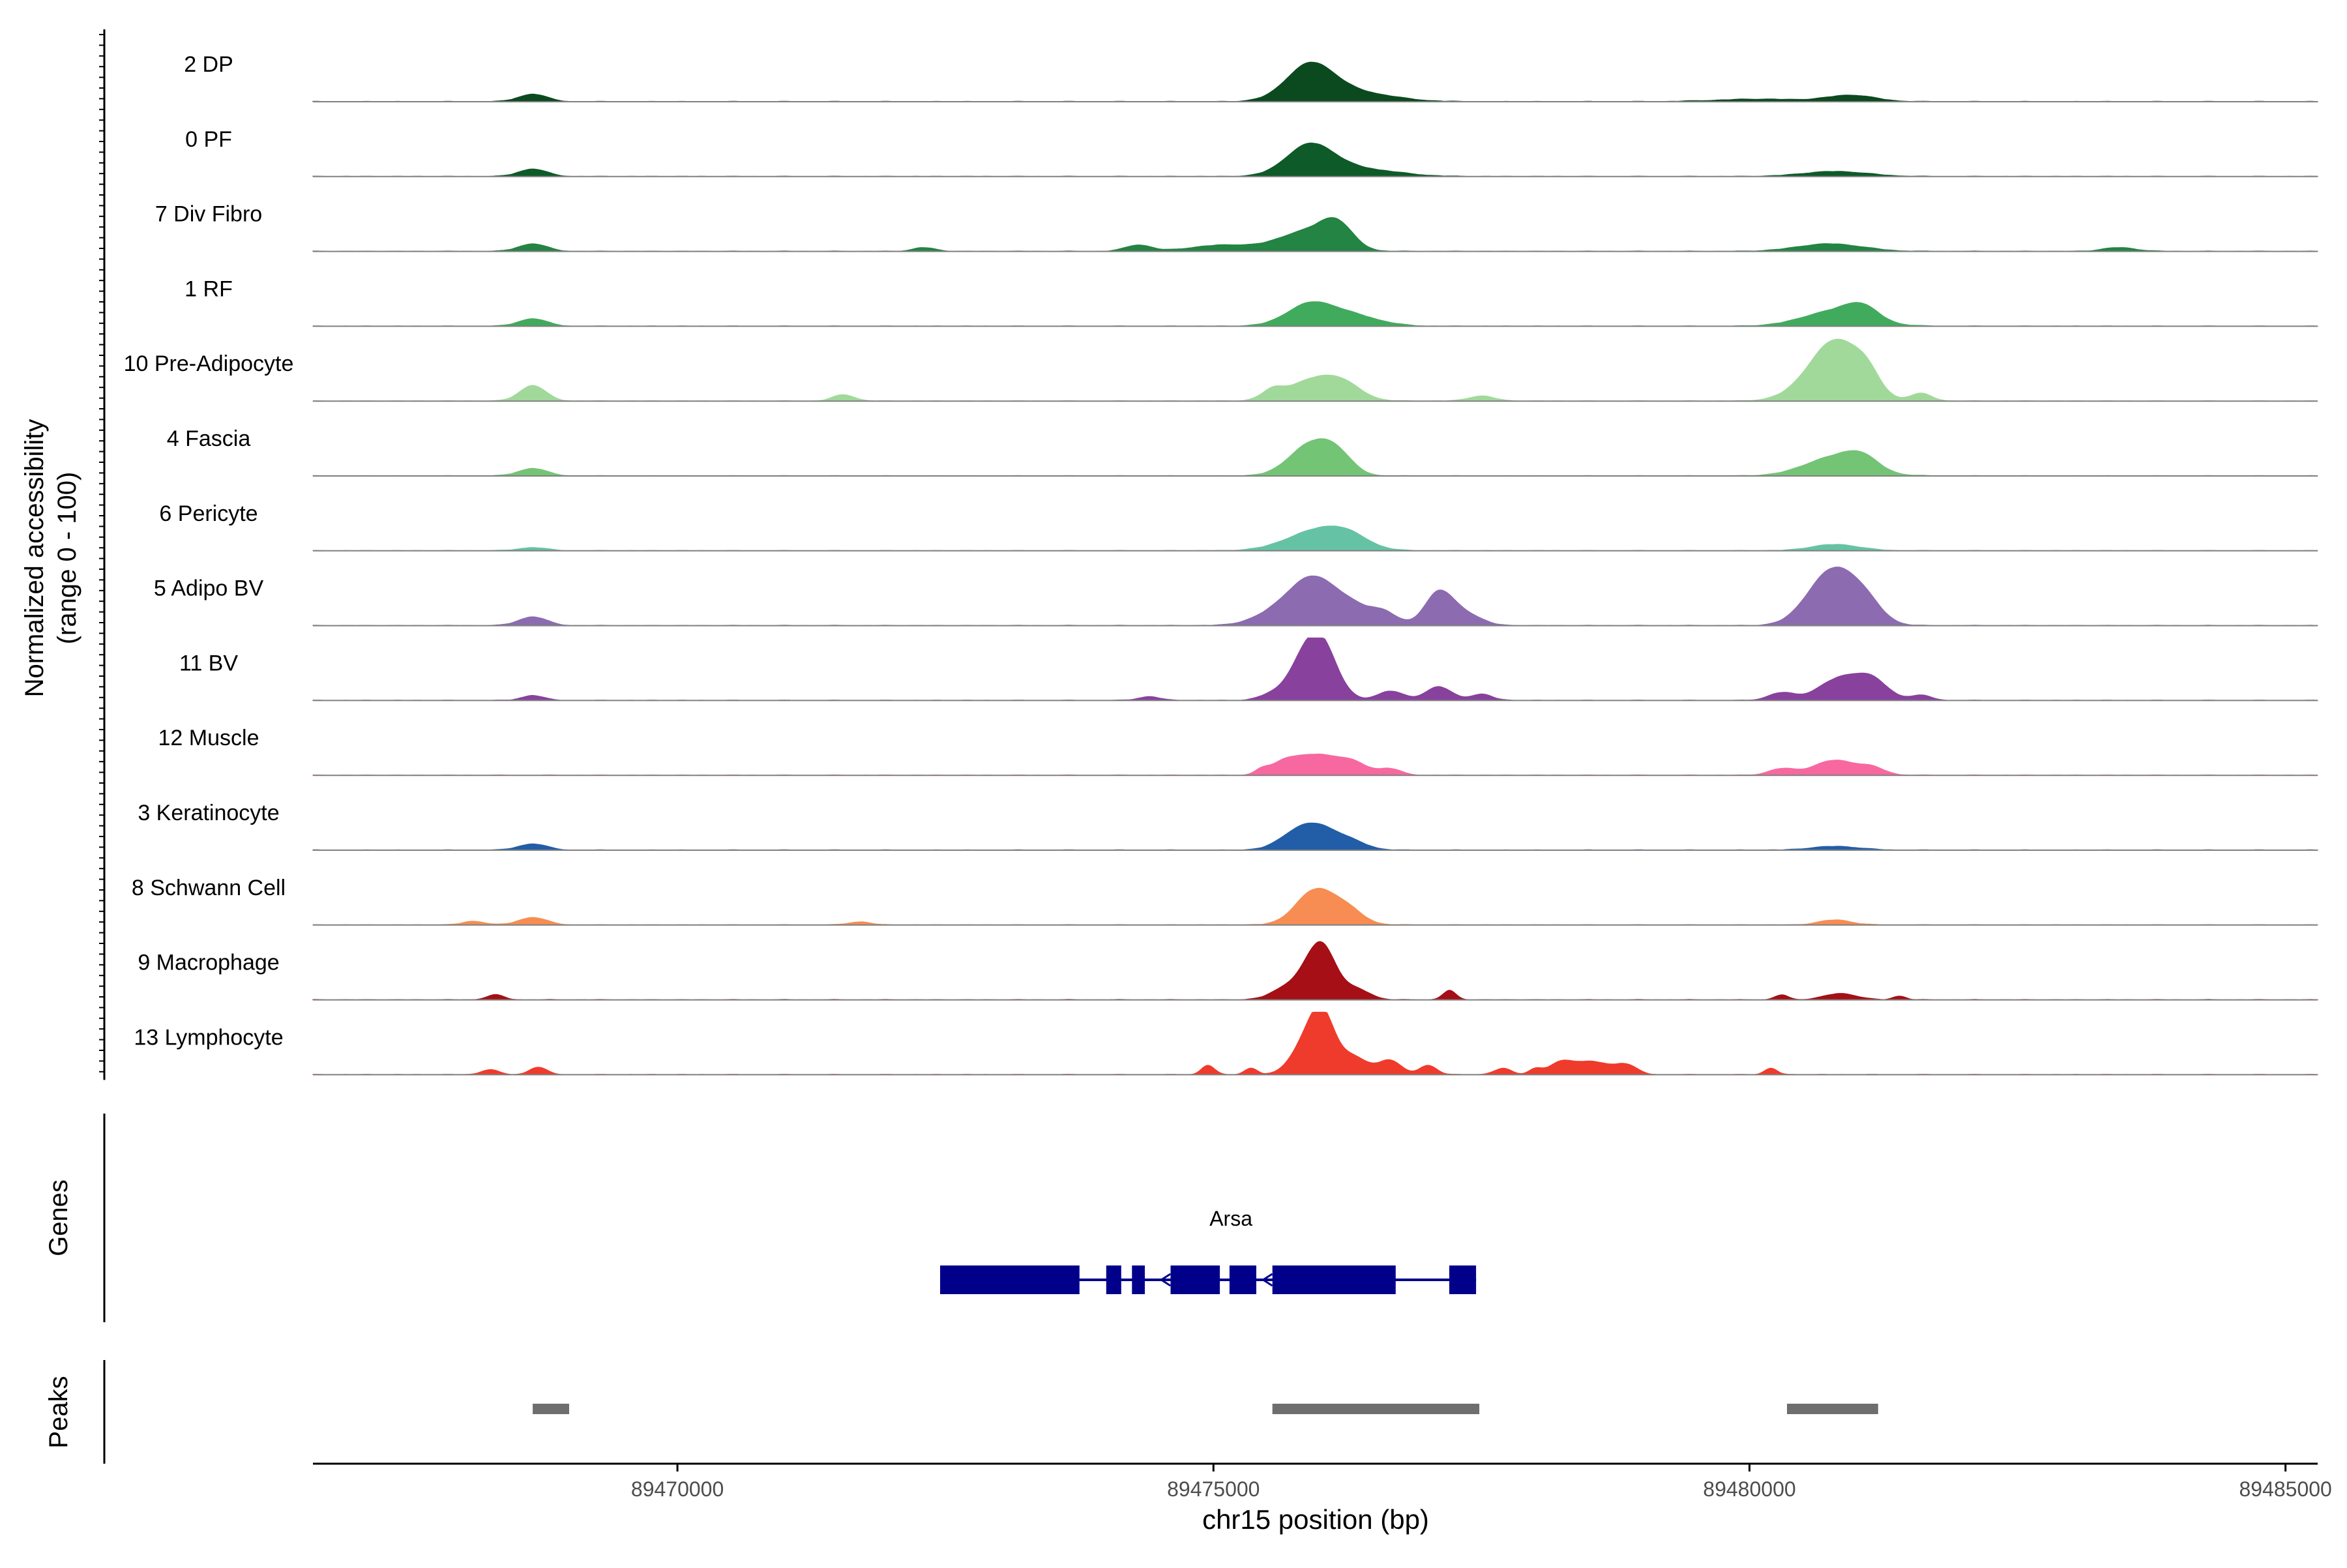  What do you see at coordinates (208, 663) in the screenshot?
I see `track-label: 11 BV` at bounding box center [208, 663].